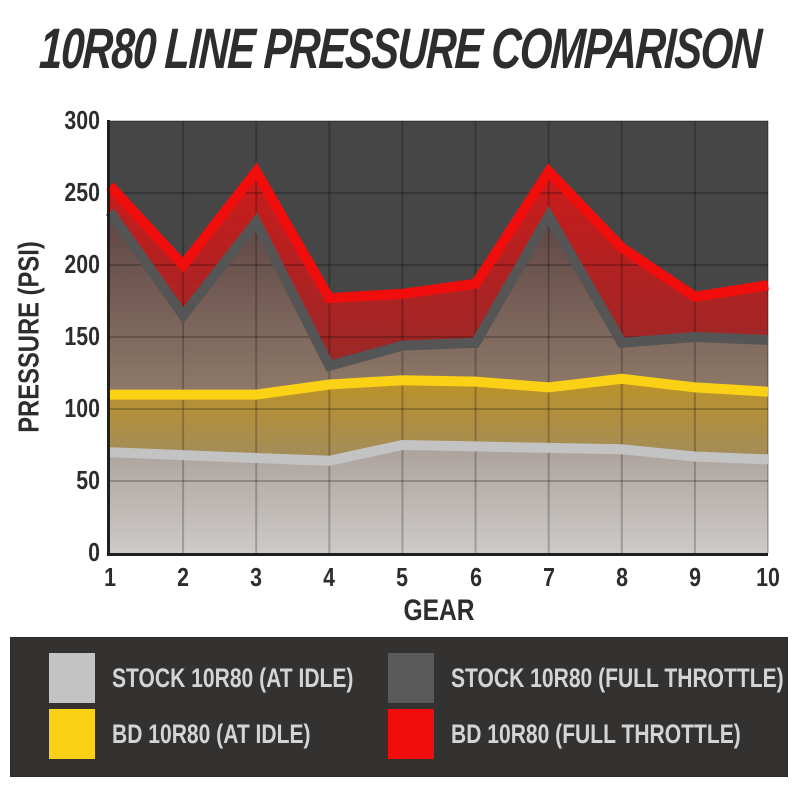  Describe the element at coordinates (183, 577) in the screenshot. I see `x-tick-label: 2` at that location.